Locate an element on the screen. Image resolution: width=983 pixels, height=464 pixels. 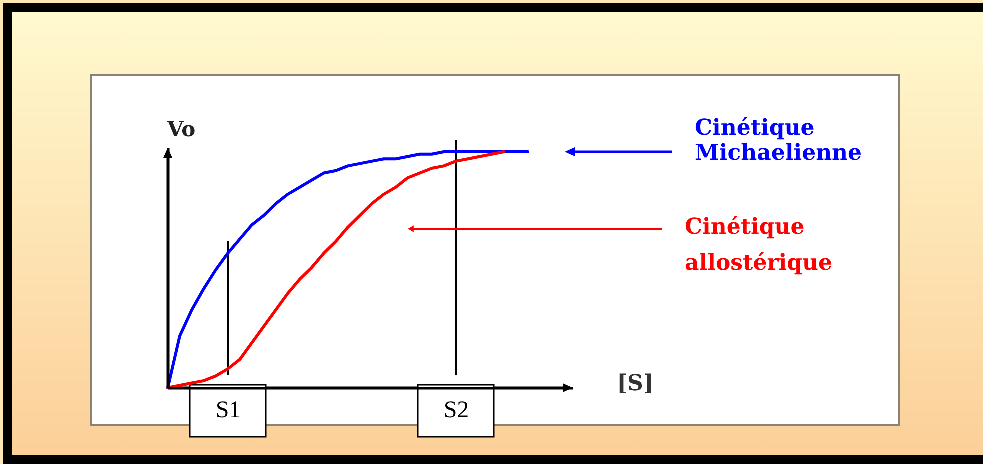
x-tick-label: S1 is located at coordinates (229, 411).